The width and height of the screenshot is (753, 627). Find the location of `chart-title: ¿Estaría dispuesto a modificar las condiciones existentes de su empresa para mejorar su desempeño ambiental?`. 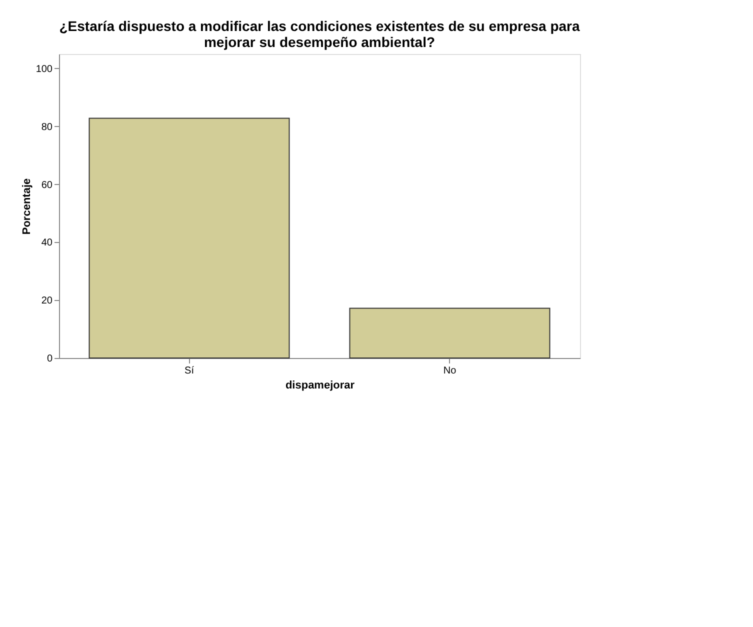

chart-title: ¿Estaría dispuesto a modificar las condiciones existentes de su empresa para mejorar su desempeño ambiental? is located at coordinates (319, 34).